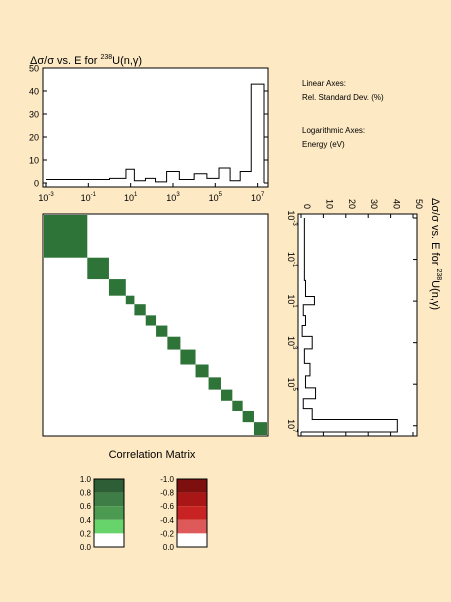  I want to click on top-x-axis: 10⁻³ 10⁻¹ 10¹ 10³ 10⁵ 10⁷, so click(151, 193).